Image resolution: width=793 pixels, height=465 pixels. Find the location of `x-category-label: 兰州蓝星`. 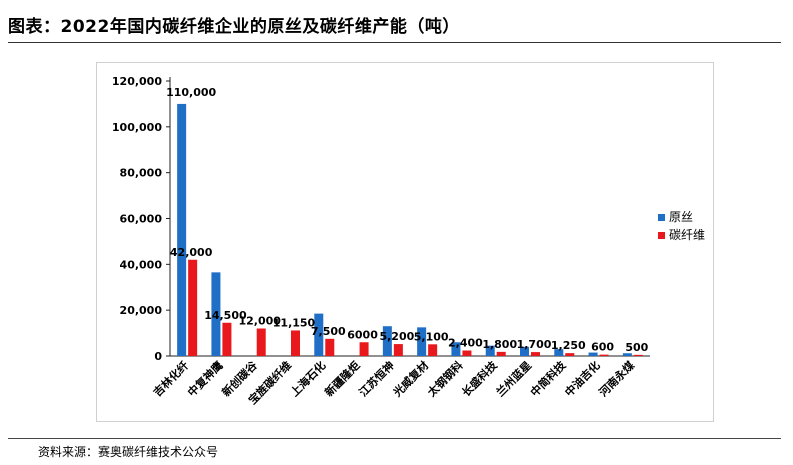

x-category-label: 兰州蓝星 is located at coordinates (513, 378).